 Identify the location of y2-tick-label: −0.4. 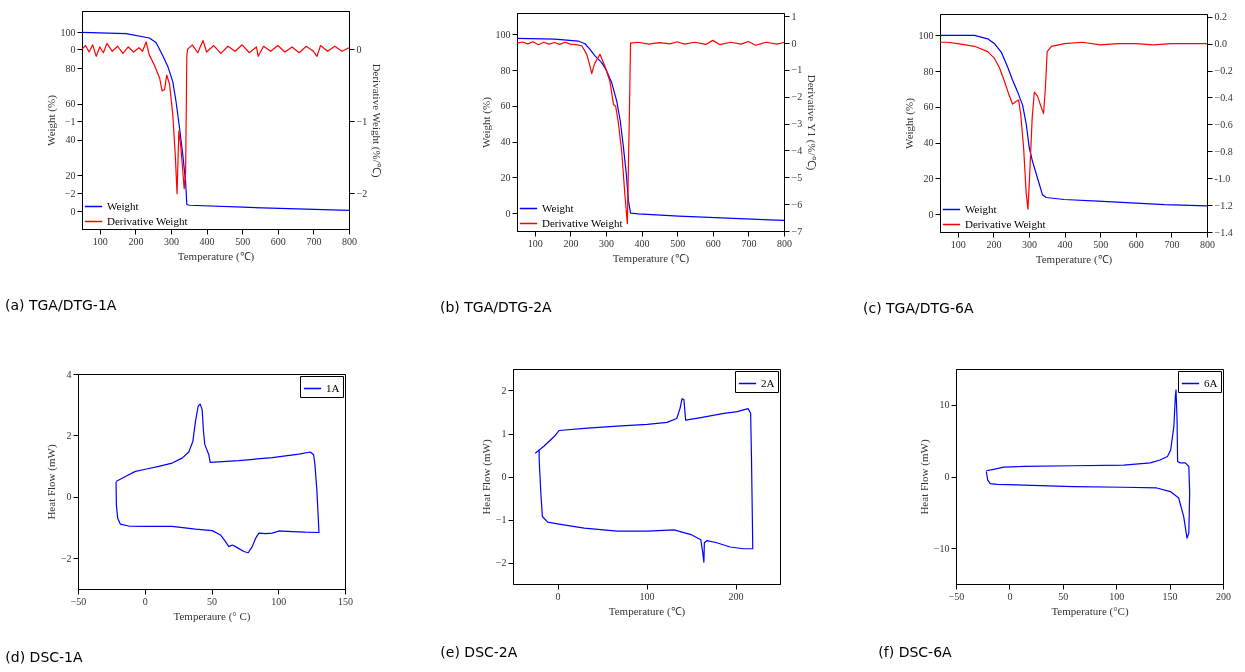
(1223, 97).